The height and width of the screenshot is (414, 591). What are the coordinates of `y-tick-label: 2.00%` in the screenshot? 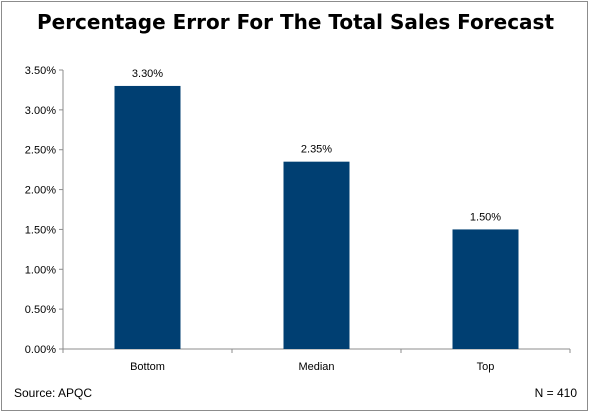 It's located at (40, 191).